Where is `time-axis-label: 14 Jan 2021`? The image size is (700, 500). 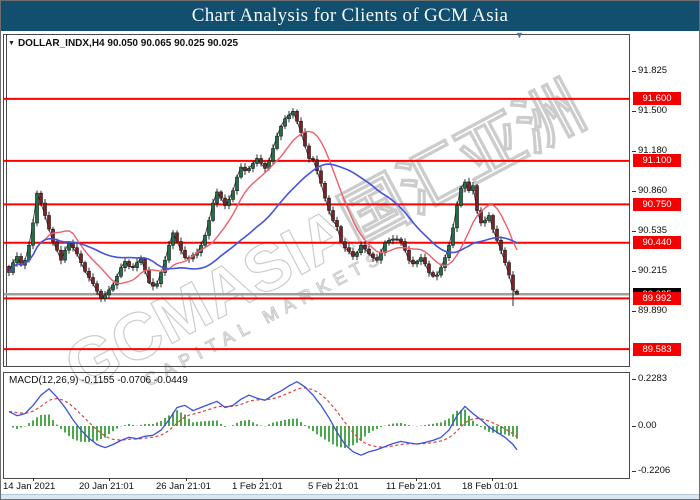
time-axis-label: 14 Jan 2021 is located at coordinates (29, 486).